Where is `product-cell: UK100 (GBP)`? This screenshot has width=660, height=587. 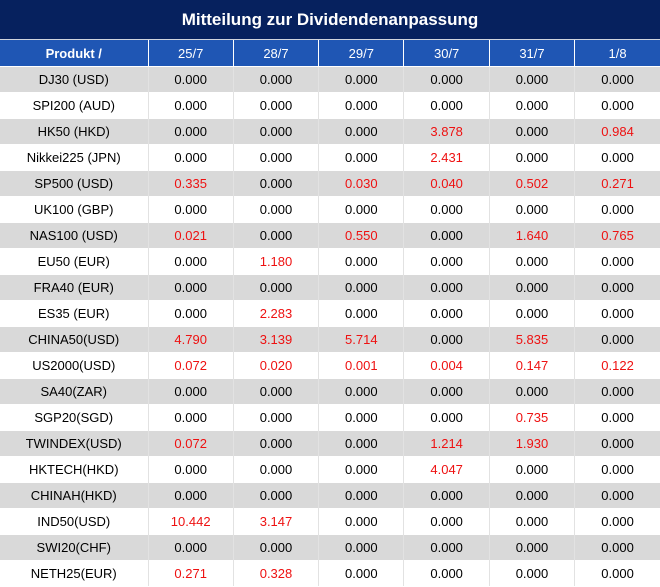 product-cell: UK100 (GBP) is located at coordinates (74, 209).